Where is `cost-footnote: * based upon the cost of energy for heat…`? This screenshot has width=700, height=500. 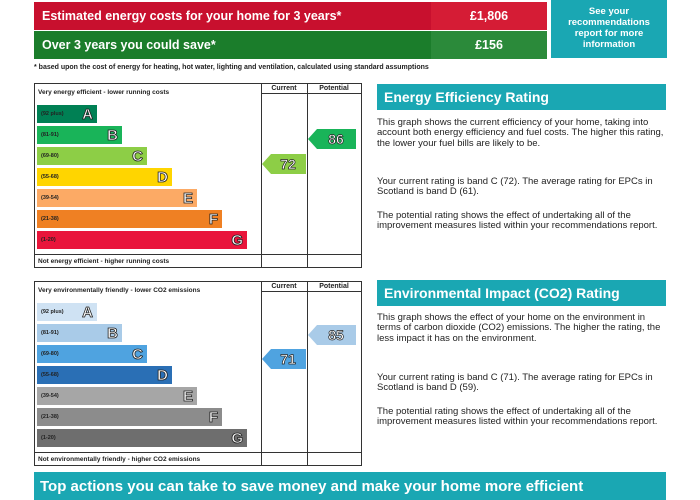
cost-footnote: * based upon the cost of energy for heat… is located at coordinates (231, 67).